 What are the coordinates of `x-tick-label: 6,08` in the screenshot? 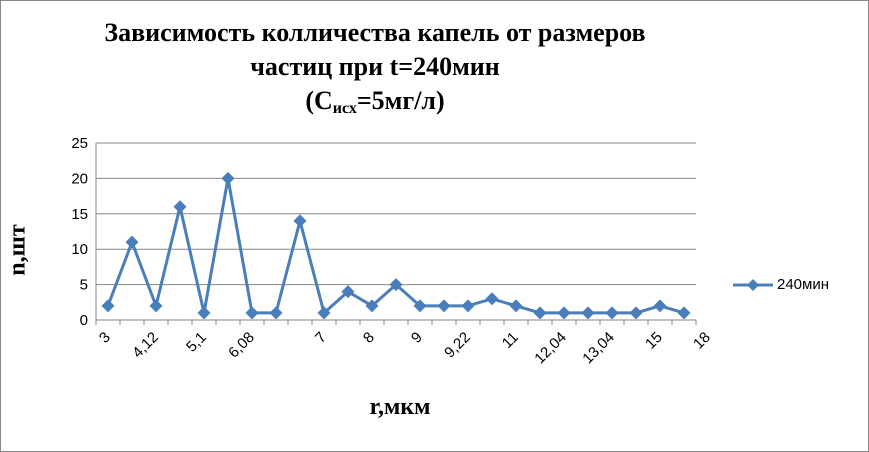 It's located at (241, 345).